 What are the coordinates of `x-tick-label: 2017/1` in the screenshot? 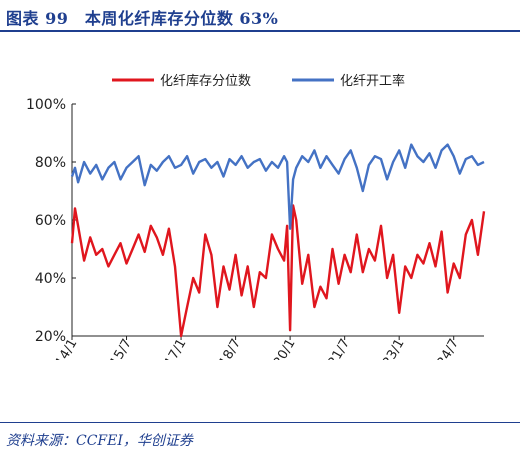 It's located at (172, 349).